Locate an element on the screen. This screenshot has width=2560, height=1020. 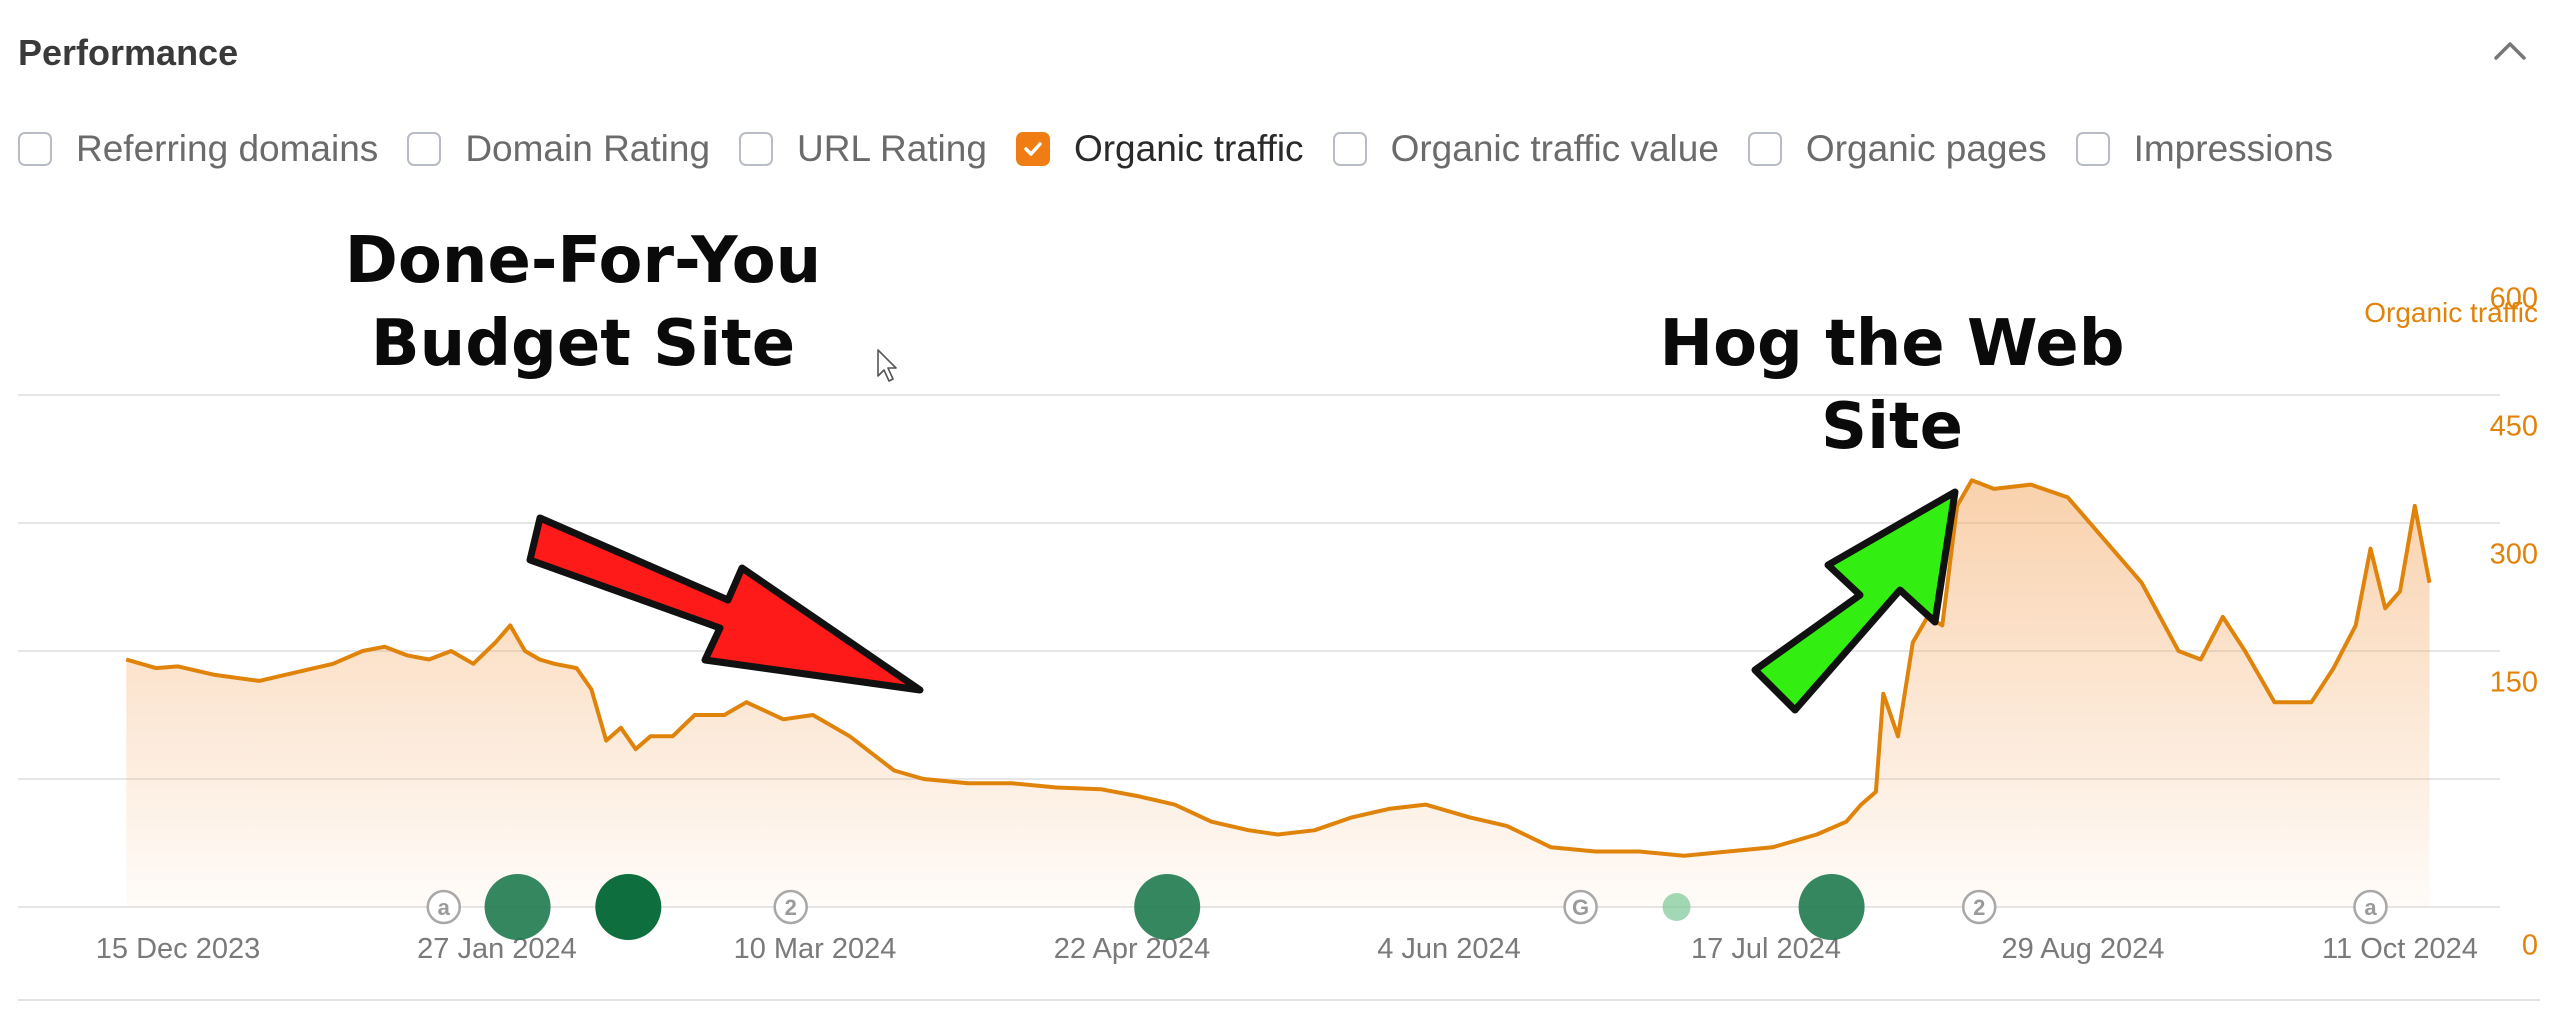
metric-organic-pages: Organic pages is located at coordinates (1897, 149).